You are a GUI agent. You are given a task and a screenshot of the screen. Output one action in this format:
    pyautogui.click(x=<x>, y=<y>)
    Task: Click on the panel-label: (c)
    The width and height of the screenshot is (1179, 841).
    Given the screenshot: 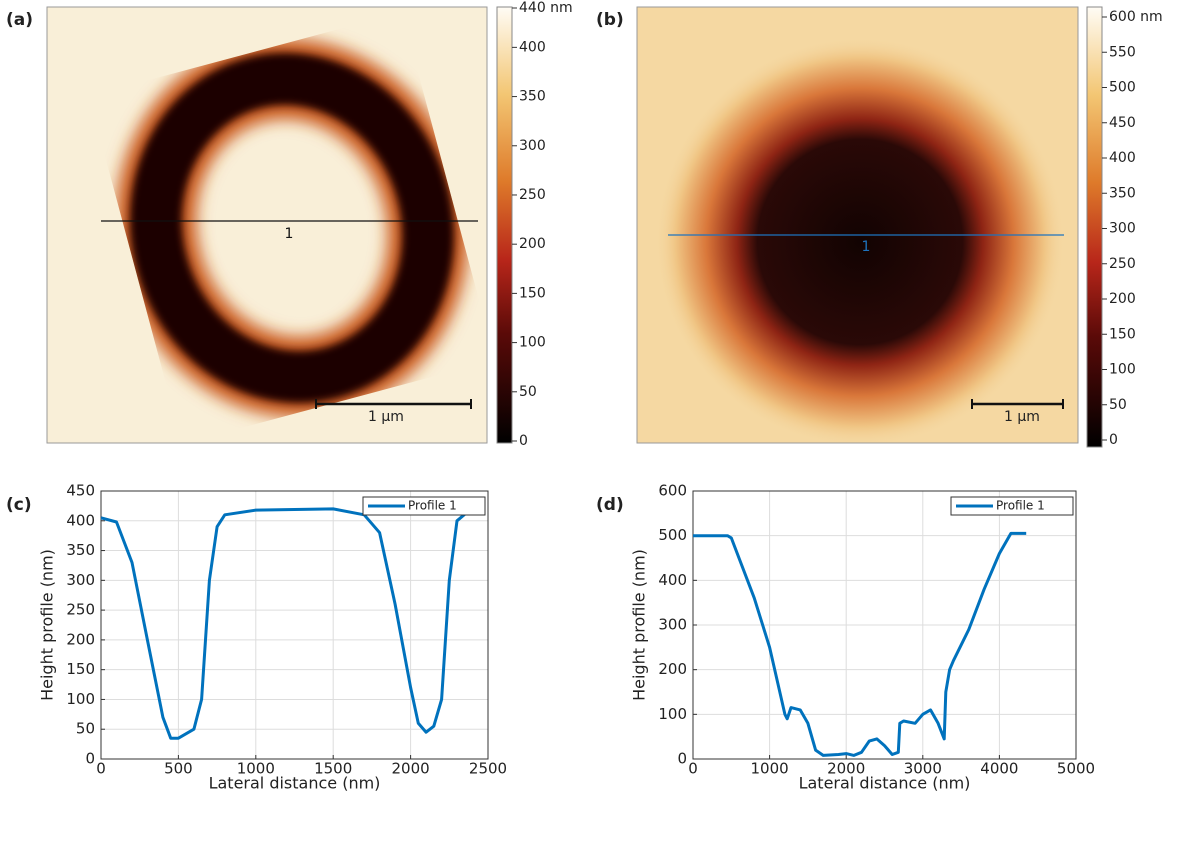 What is the action you would take?
    pyautogui.click(x=19, y=505)
    